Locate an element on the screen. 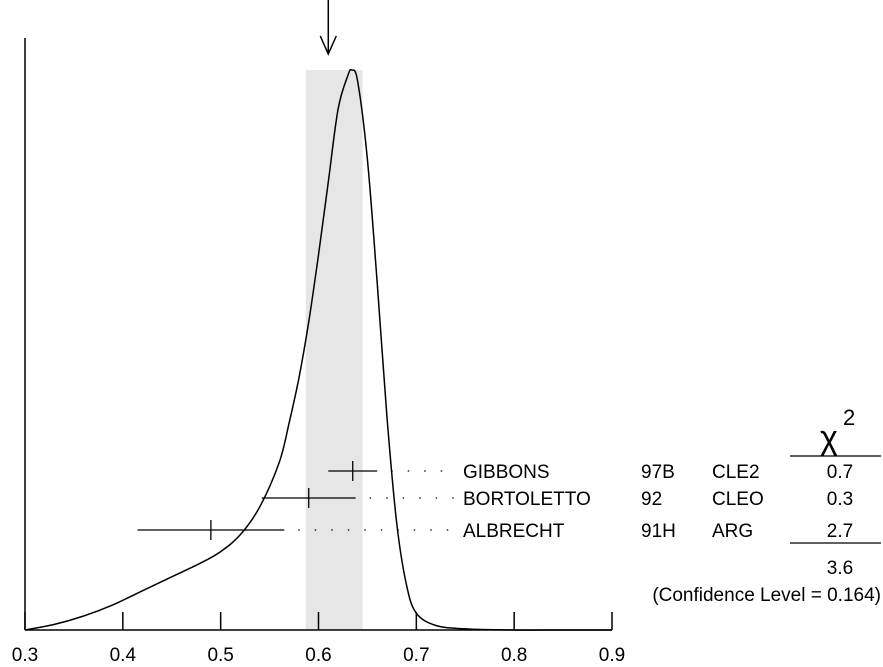  confidence-level: (Confidence Level = 0.164) is located at coordinates (766, 595).